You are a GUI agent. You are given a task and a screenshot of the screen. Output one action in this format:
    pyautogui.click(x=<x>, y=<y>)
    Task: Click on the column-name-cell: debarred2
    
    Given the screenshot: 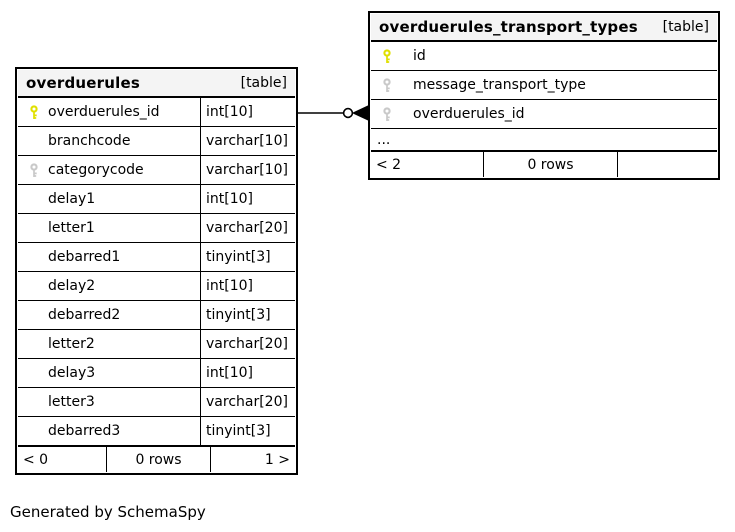 What is the action you would take?
    pyautogui.click(x=109, y=315)
    